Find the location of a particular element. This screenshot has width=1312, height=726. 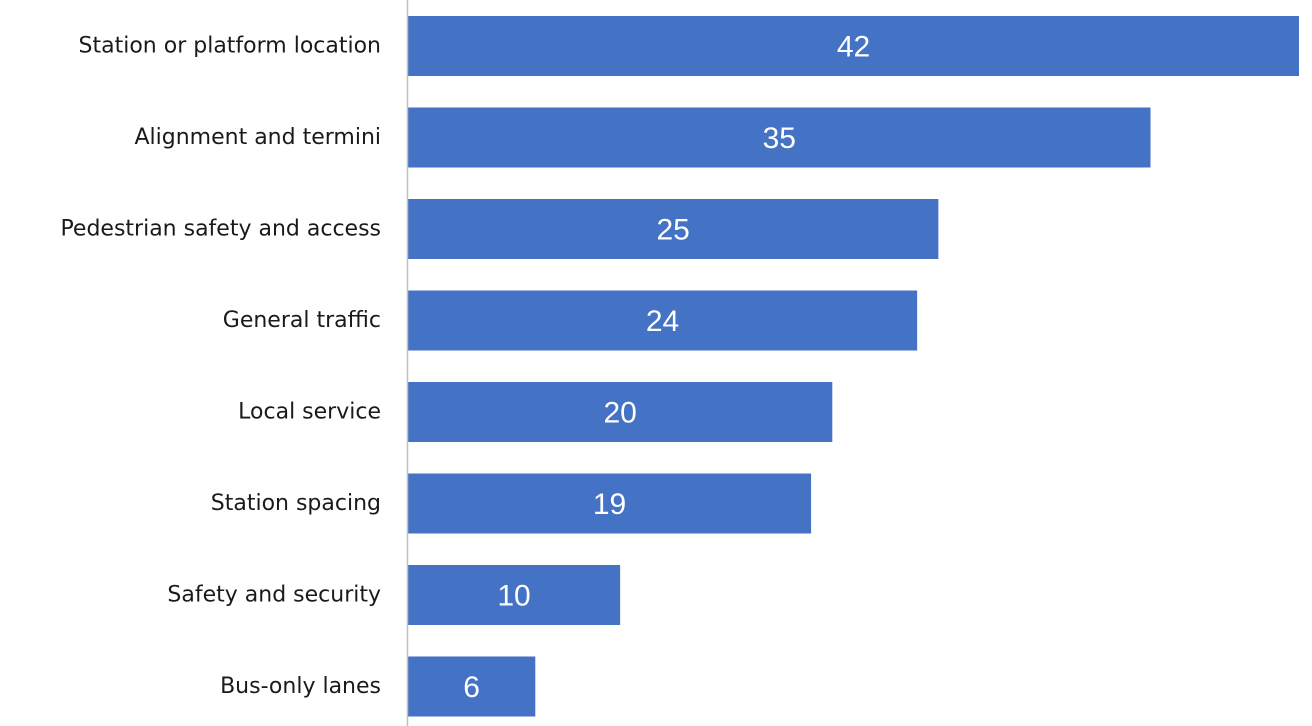

data-label-4: 20 is located at coordinates (619, 413).